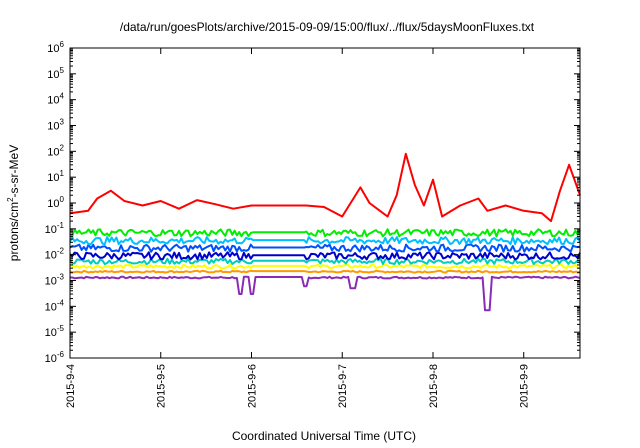  What do you see at coordinates (252, 386) in the screenshot?
I see `x-tick-label: 2015-9-6` at bounding box center [252, 386].